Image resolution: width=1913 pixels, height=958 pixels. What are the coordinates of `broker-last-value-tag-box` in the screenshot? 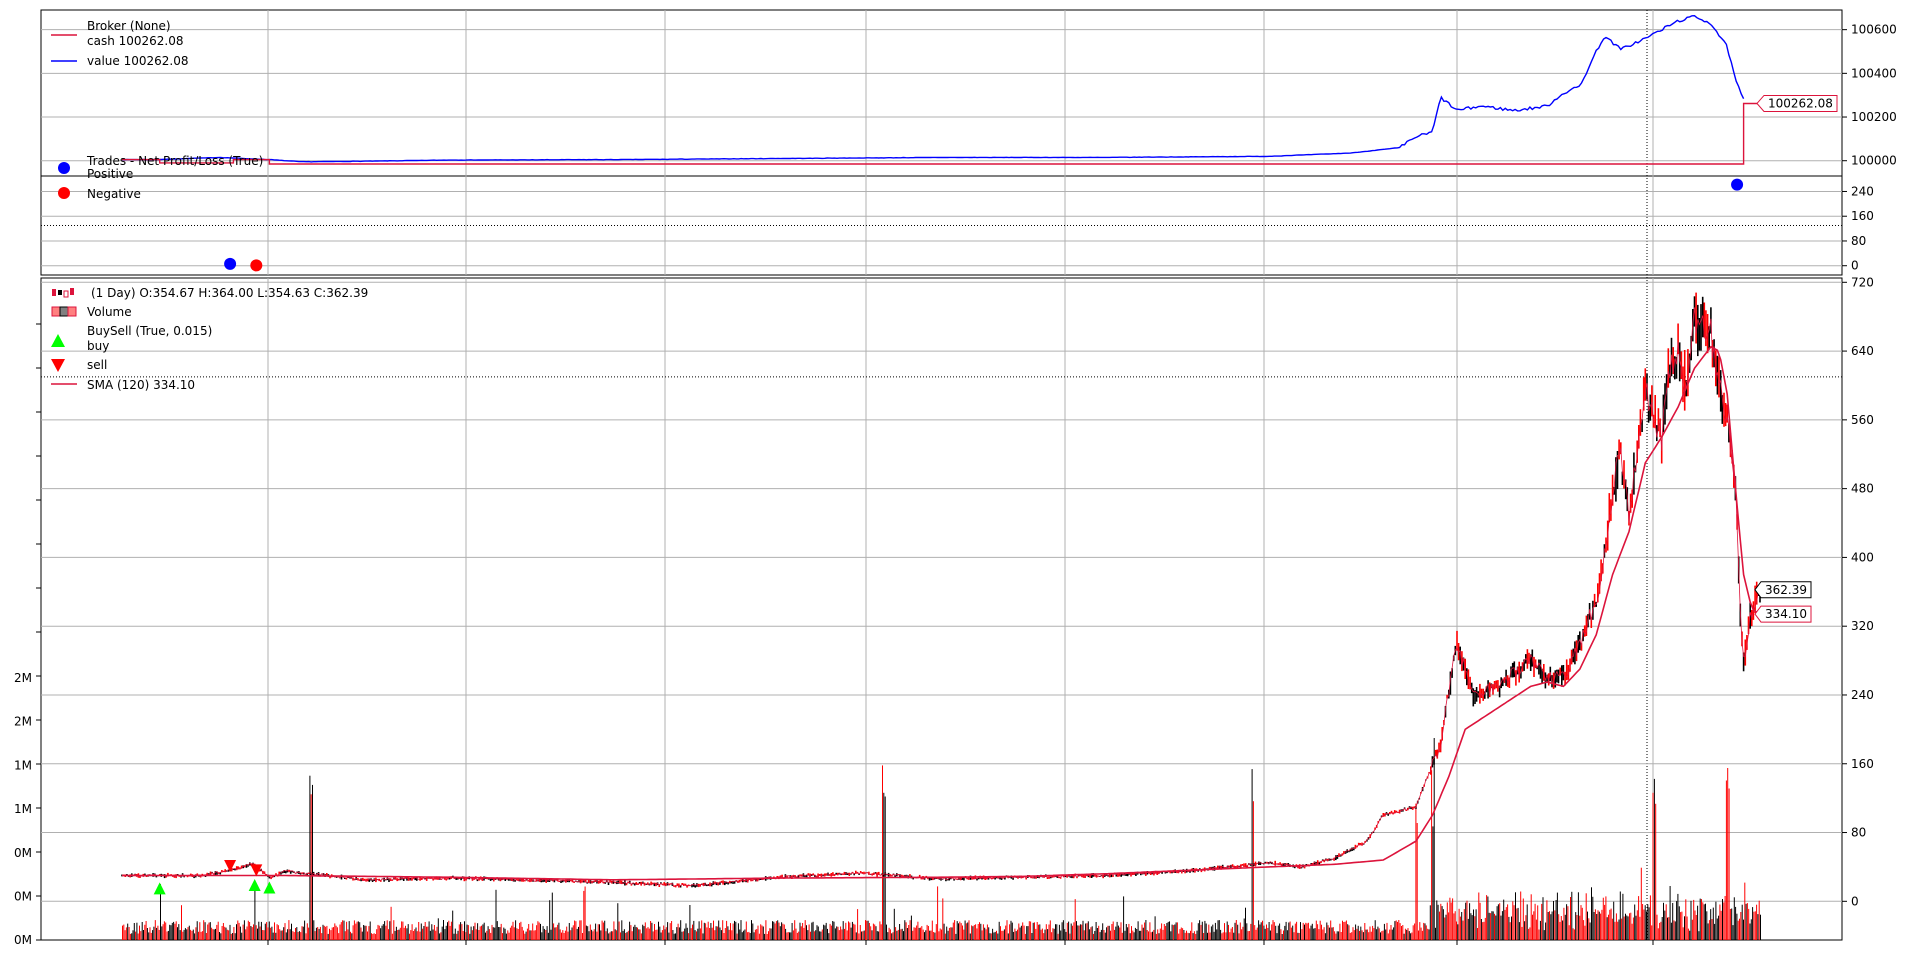 It's located at (1797, 103).